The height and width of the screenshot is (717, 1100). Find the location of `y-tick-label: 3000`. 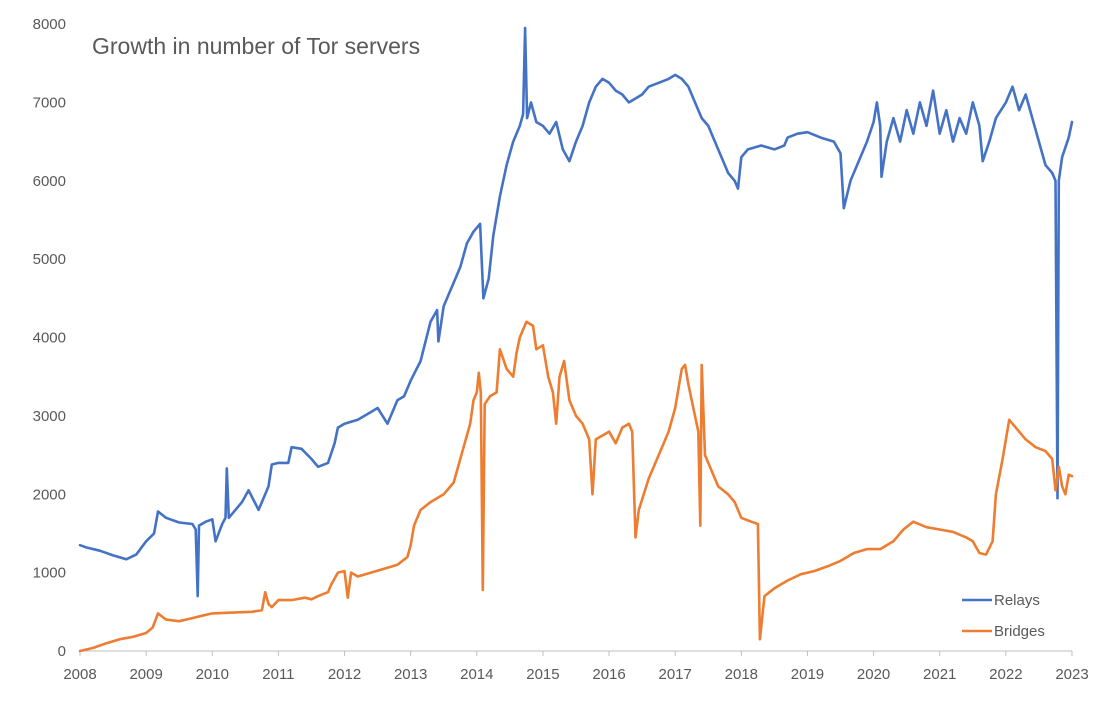

y-tick-label: 3000 is located at coordinates (49, 416).